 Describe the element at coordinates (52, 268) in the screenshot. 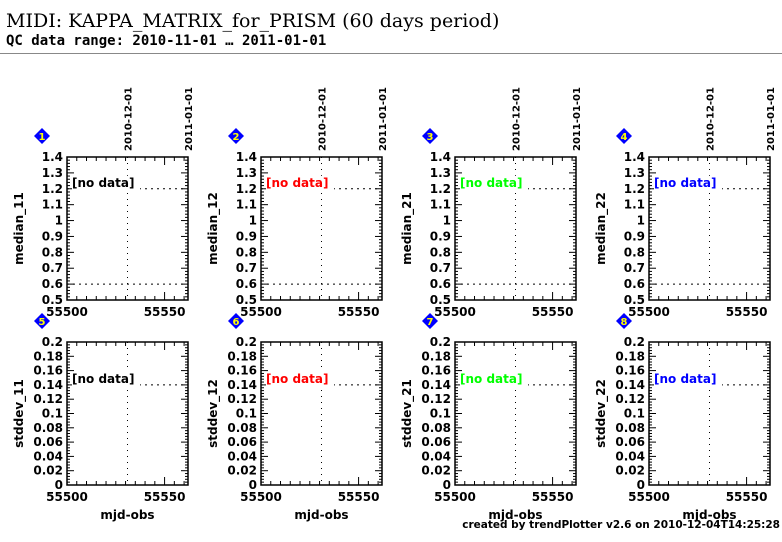

I see `y-tick-label: 0.7` at that location.